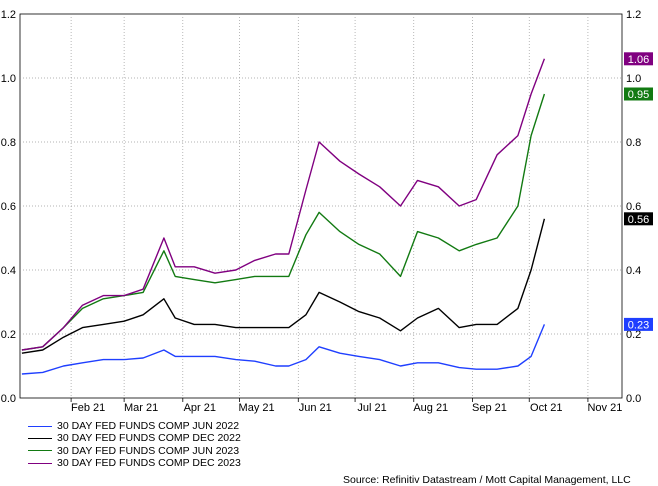 The height and width of the screenshot is (486, 658). What do you see at coordinates (141, 408) in the screenshot?
I see `x-tick-label: Mar 21` at bounding box center [141, 408].